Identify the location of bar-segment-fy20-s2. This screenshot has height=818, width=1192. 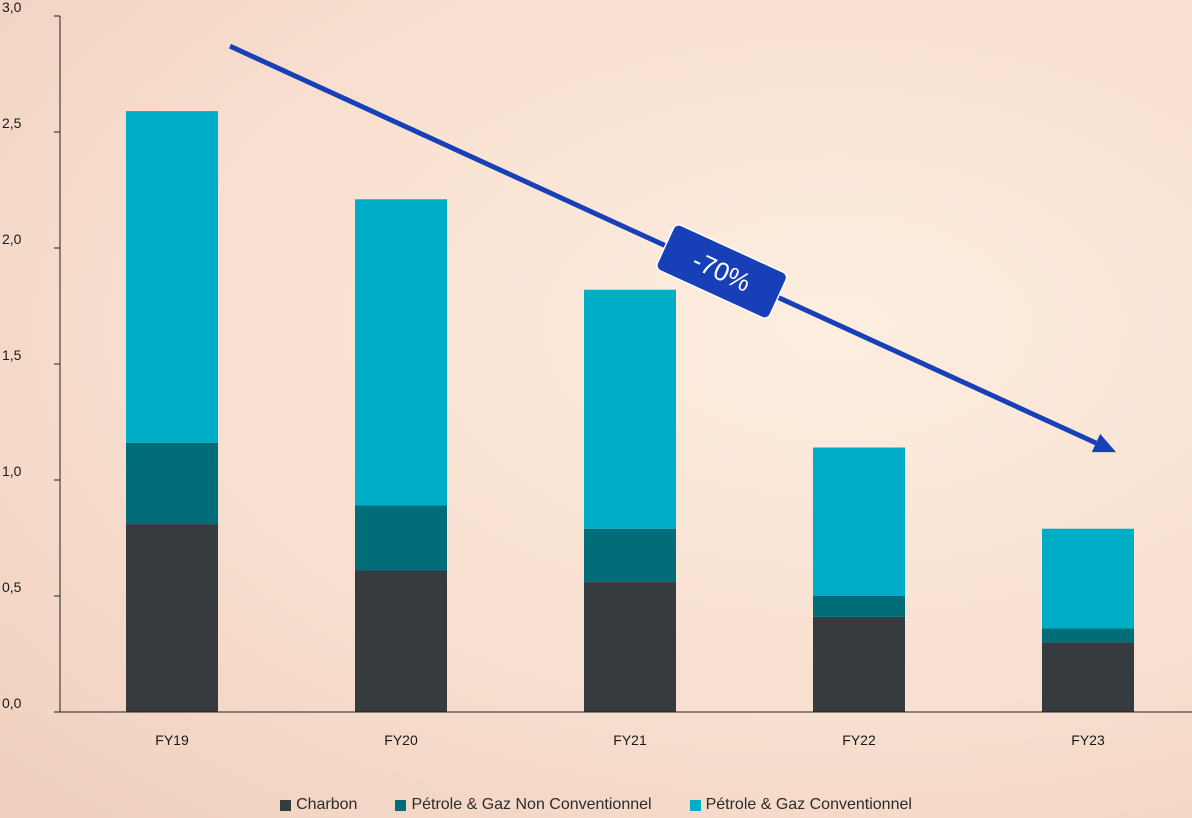
(401, 352).